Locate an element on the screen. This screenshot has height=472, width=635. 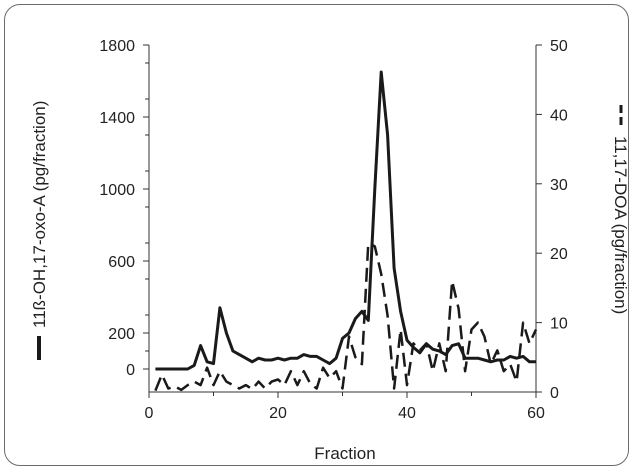
right-y-tick-label: 30 is located at coordinates (559, 185).